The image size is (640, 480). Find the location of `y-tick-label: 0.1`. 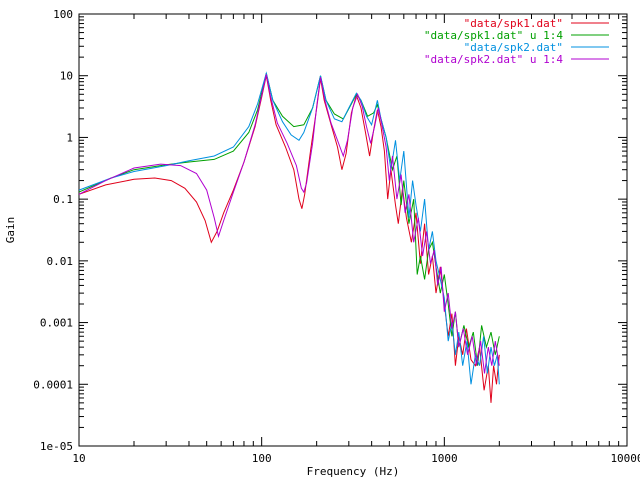

y-tick-label: 0.1 is located at coordinates (63, 199).